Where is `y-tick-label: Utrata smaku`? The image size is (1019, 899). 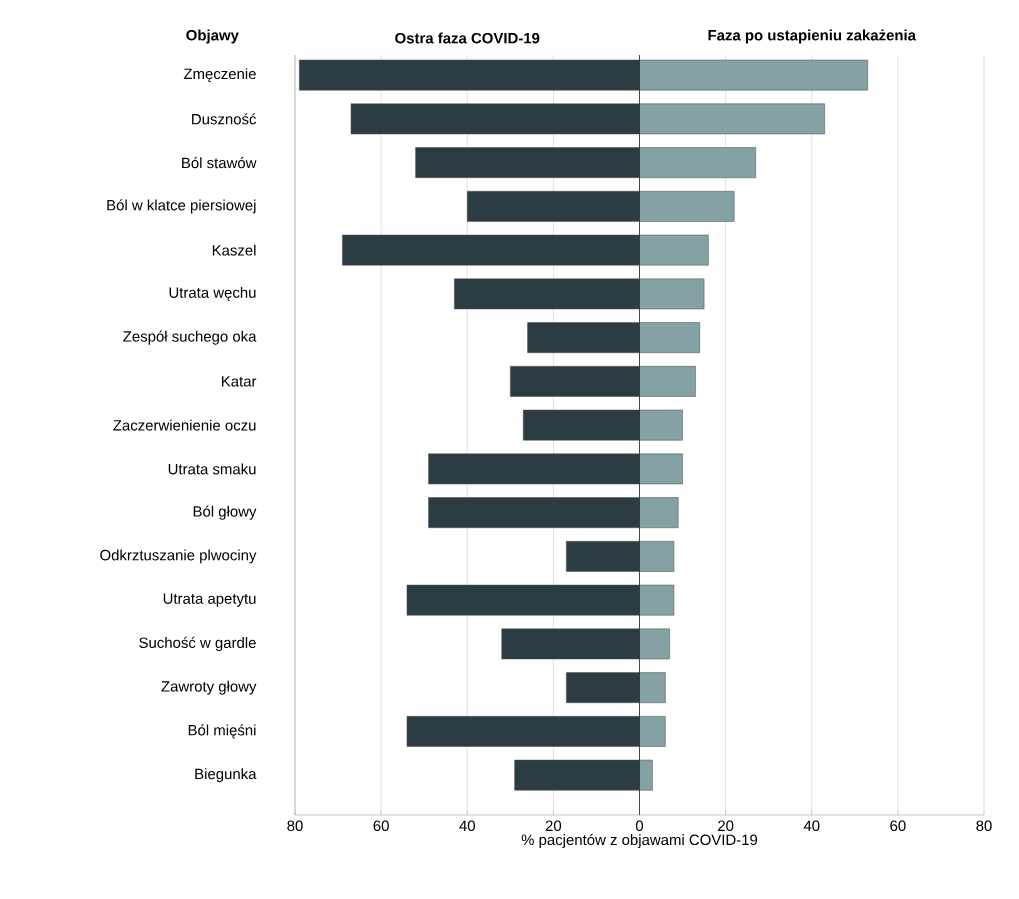
y-tick-label: Utrata smaku is located at coordinates (212, 469).